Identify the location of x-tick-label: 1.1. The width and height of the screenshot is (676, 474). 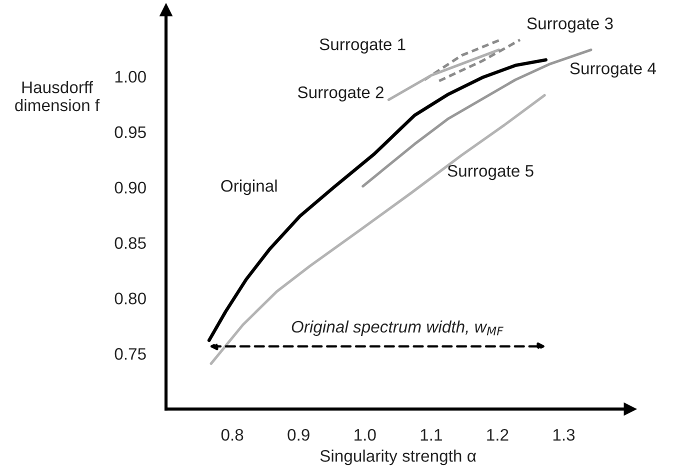
(431, 435).